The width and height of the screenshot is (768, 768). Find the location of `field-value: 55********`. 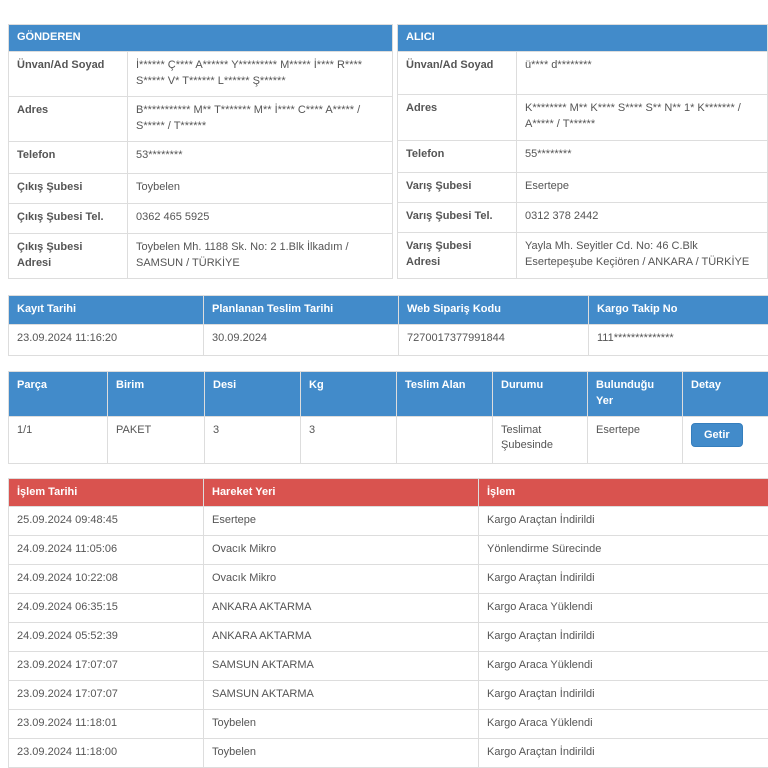

field-value: 55******** is located at coordinates (642, 156).